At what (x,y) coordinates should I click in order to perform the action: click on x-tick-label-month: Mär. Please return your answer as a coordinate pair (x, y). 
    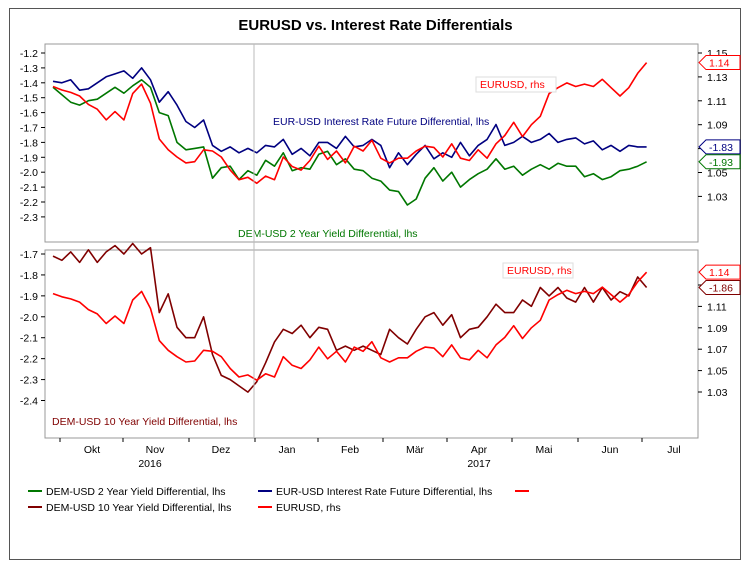
    Looking at the image, I should click on (415, 450).